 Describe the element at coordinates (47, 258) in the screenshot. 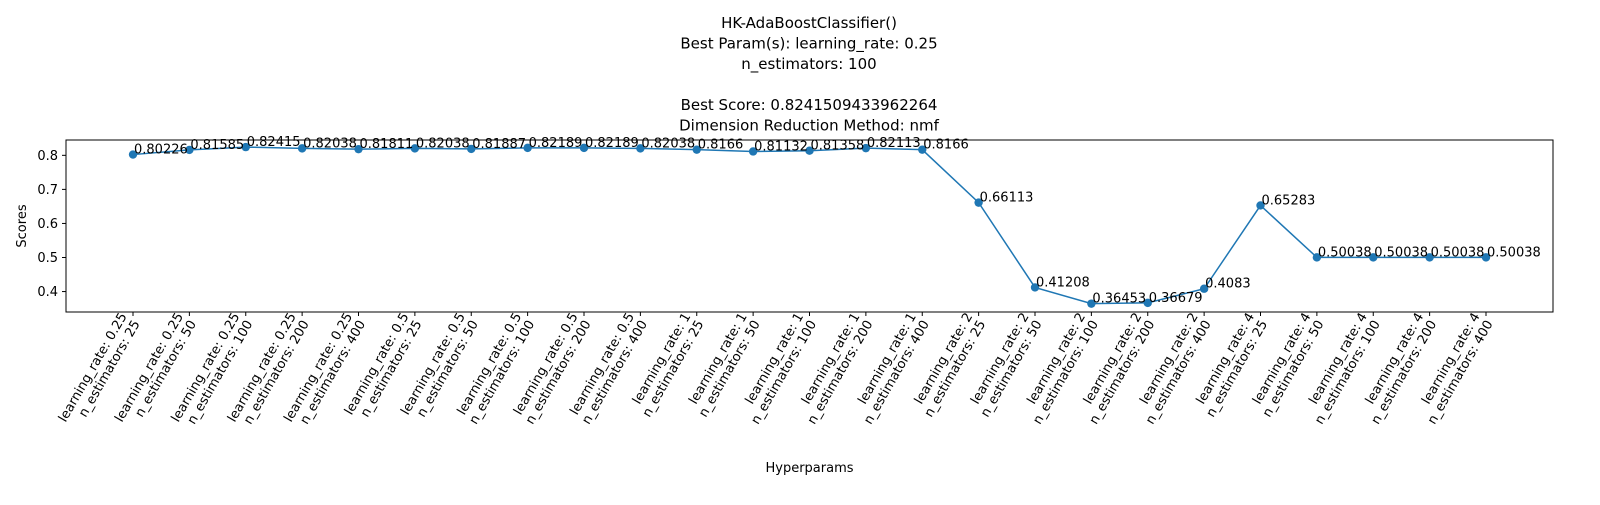

I see `y-tick-label: 0.5` at that location.